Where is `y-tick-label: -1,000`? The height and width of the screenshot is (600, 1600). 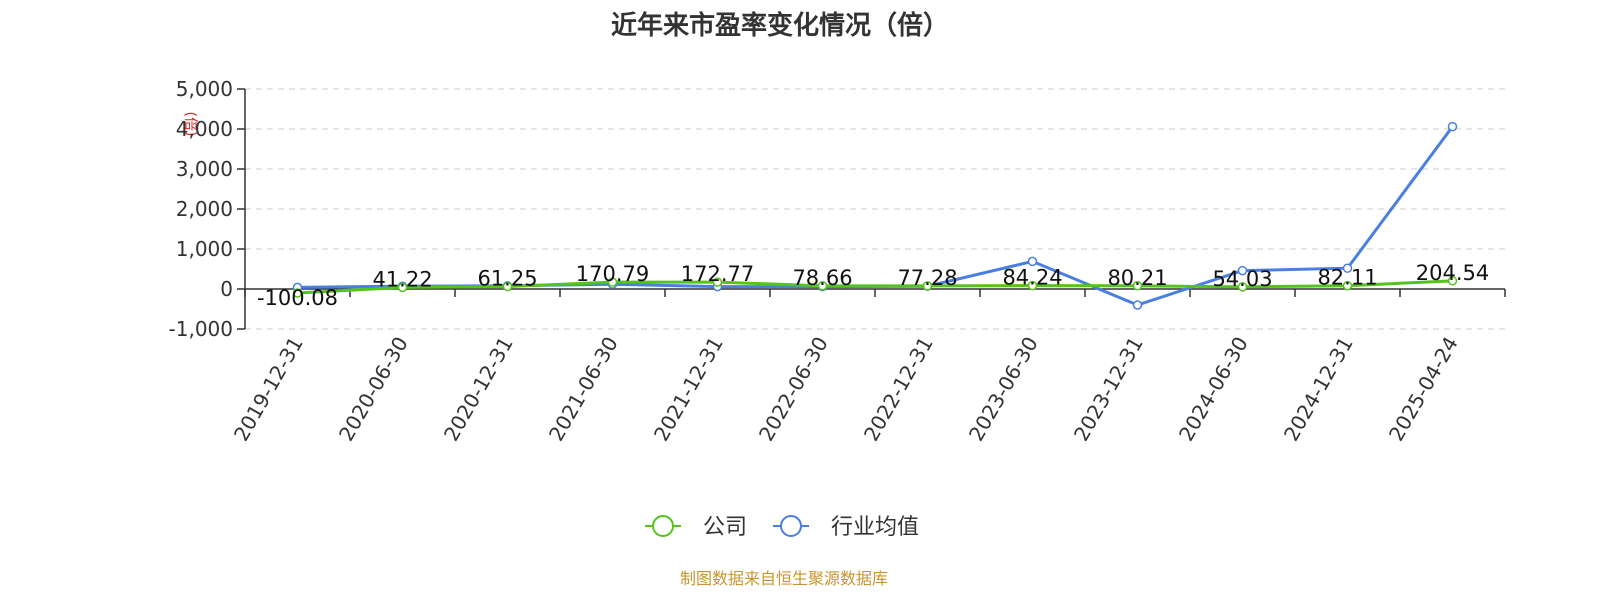
y-tick-label: -1,000 is located at coordinates (201, 329).